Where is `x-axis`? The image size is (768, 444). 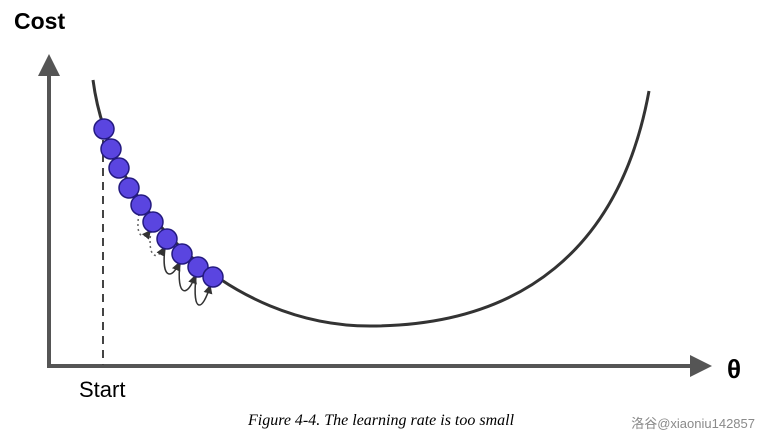 x-axis is located at coordinates (379, 366).